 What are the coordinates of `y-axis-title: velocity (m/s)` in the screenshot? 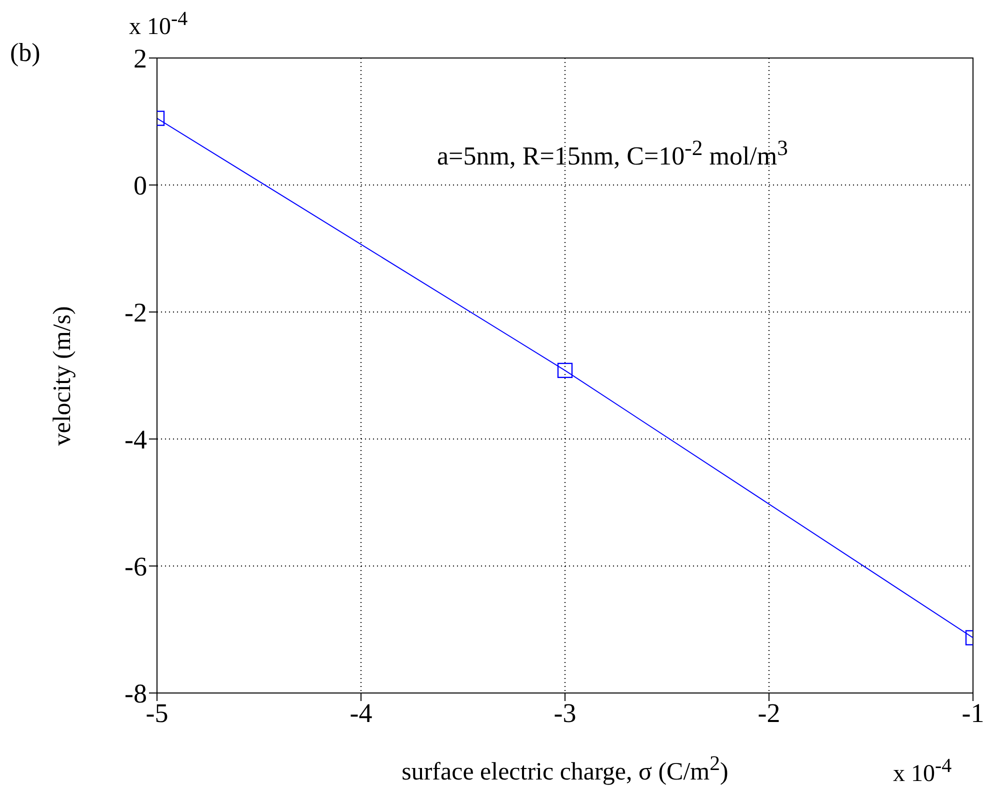 It's located at (63, 376).